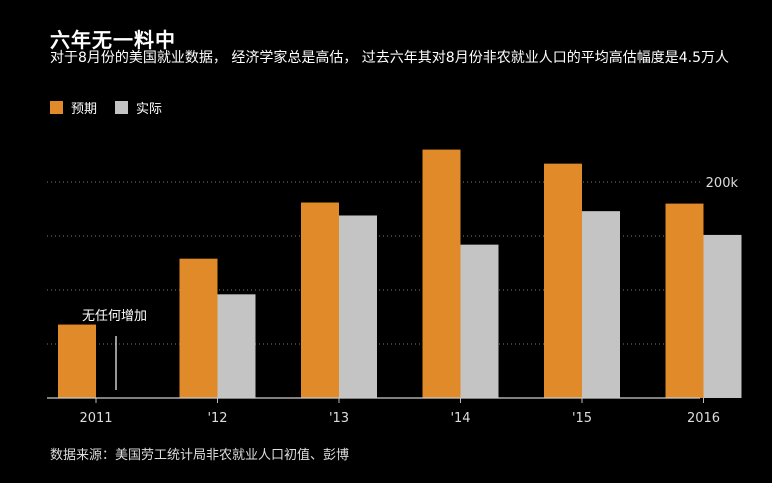 The width and height of the screenshot is (772, 483). What do you see at coordinates (84, 109) in the screenshot?
I see `legend-label-expected: 预期` at bounding box center [84, 109].